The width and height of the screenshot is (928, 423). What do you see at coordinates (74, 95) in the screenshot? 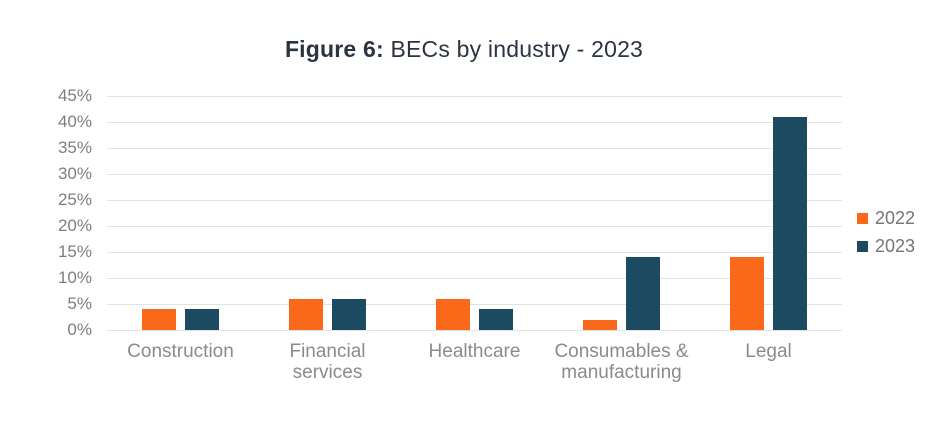
I see `y-tick-label: 45%` at bounding box center [74, 95].